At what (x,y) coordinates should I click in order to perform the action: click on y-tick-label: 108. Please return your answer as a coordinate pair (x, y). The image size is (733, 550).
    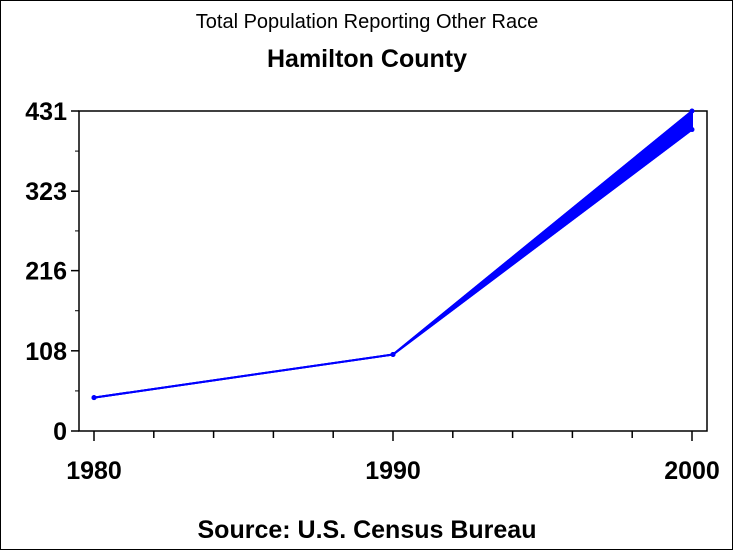
    Looking at the image, I should click on (46, 352).